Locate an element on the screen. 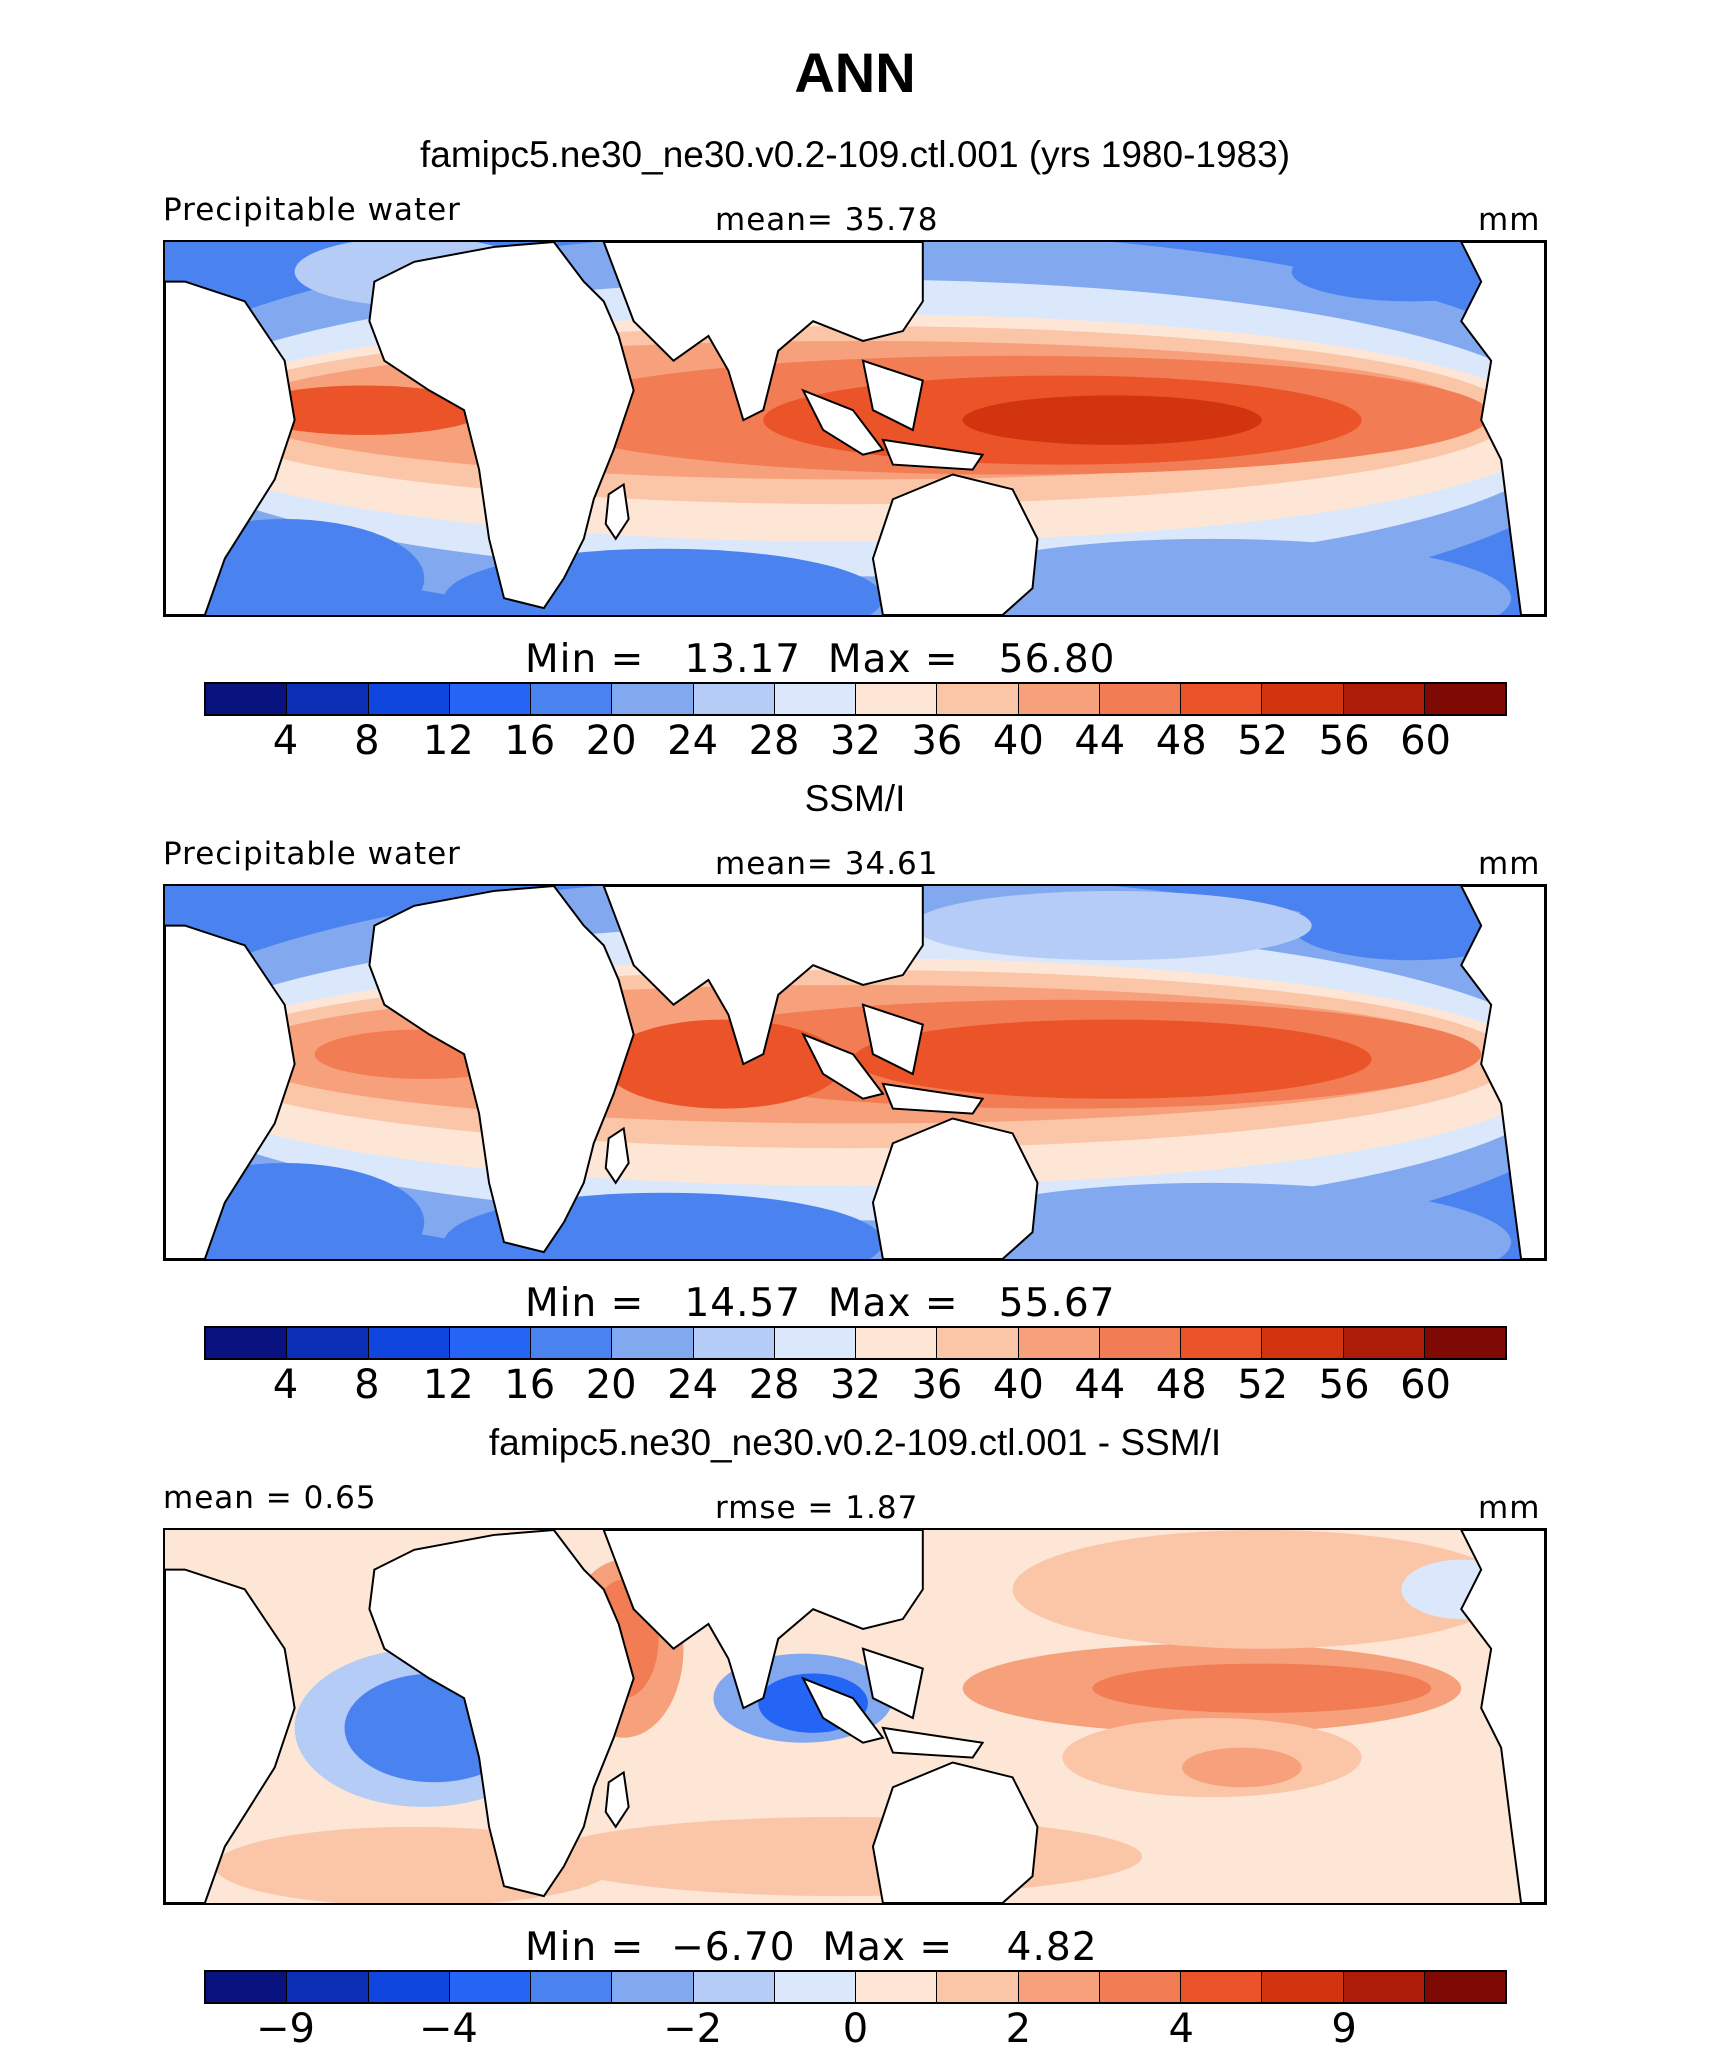 Image resolution: width=1710 pixels, height=2052 pixels. colorbar-tick-label: 36 is located at coordinates (937, 1385).